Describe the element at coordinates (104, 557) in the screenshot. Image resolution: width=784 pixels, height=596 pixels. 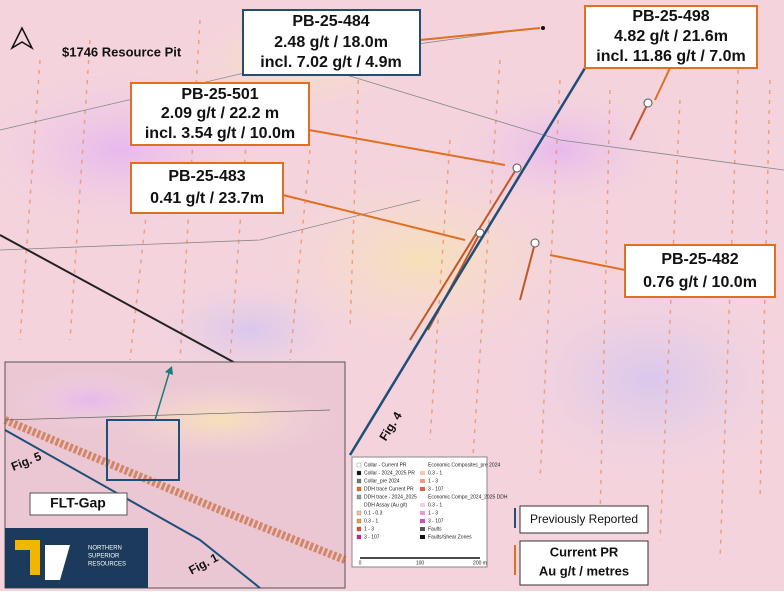
I see `logo-text: SUPERIOR` at that location.